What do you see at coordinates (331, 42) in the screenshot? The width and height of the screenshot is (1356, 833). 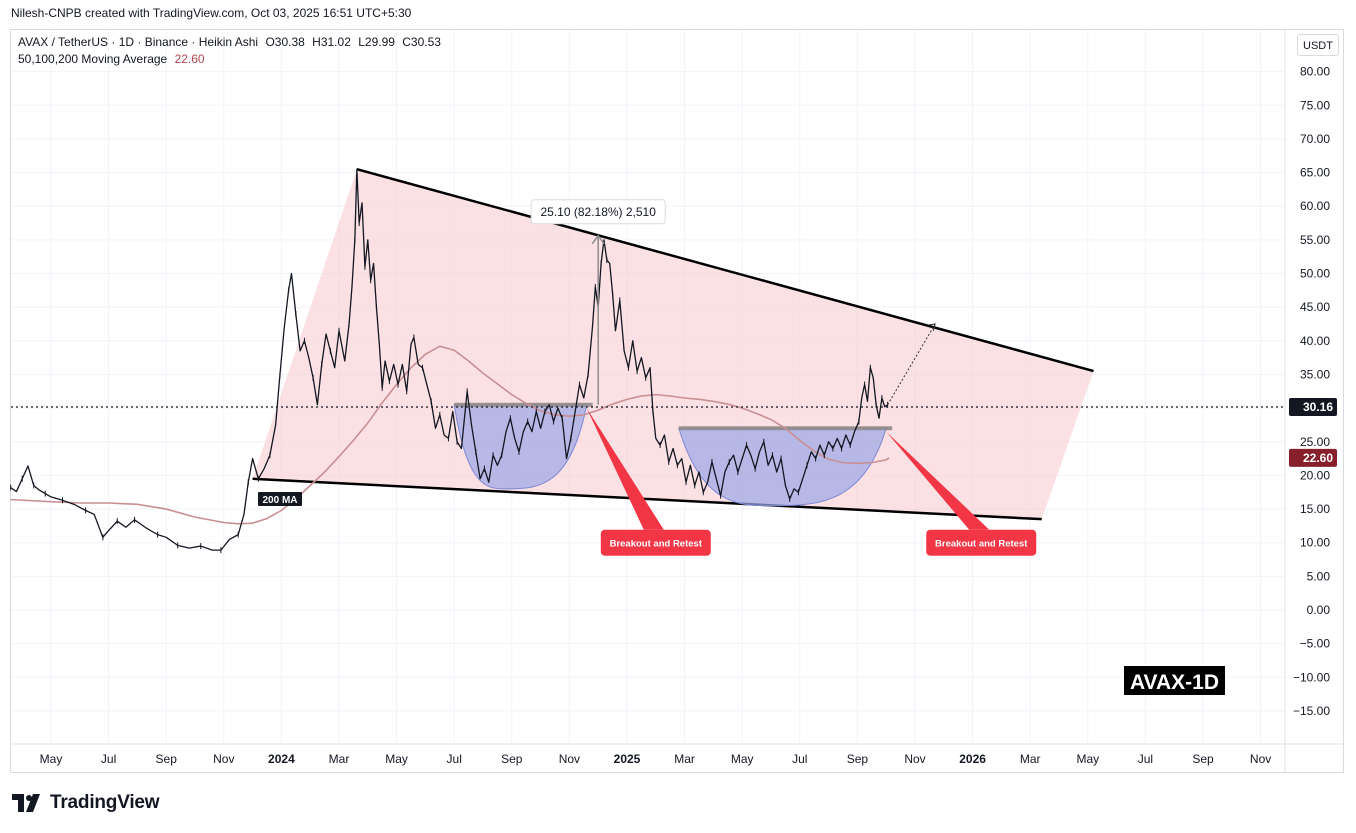 I see `ohlc-high: H31.02` at bounding box center [331, 42].